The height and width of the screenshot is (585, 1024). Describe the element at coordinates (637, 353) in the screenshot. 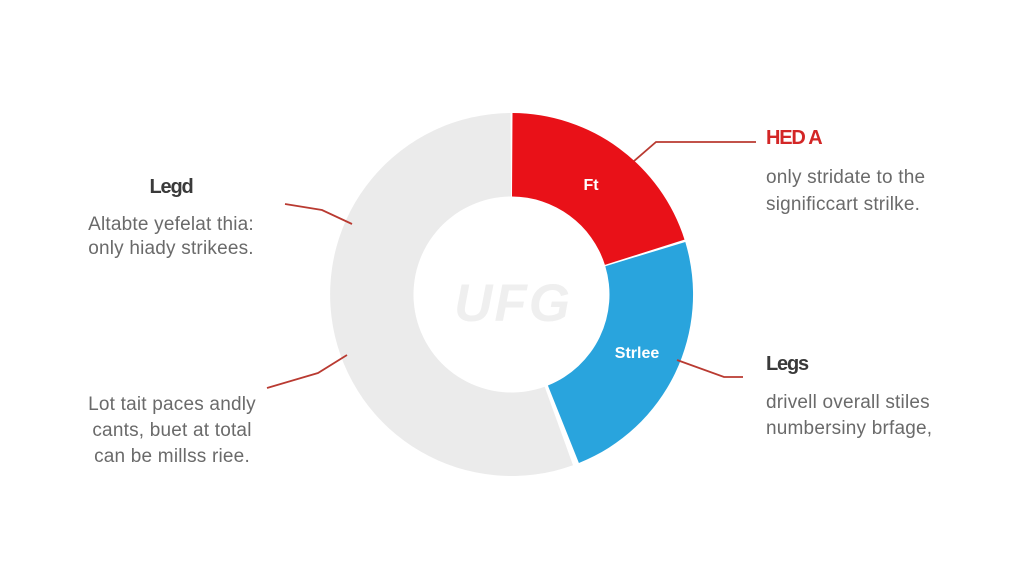

I see `svg-text: Strlee` at that location.